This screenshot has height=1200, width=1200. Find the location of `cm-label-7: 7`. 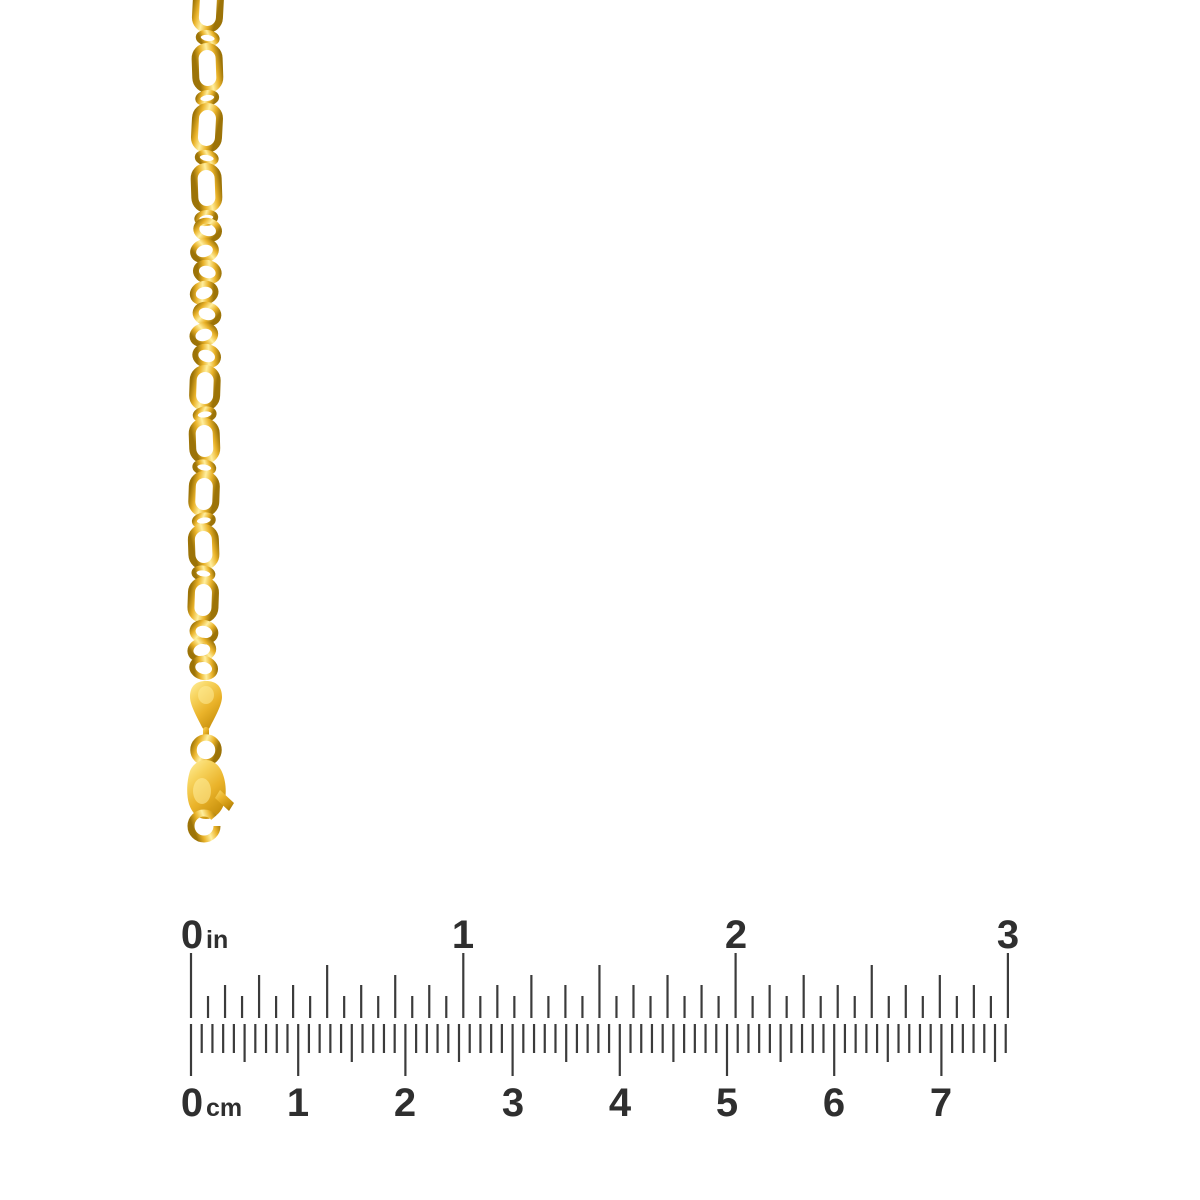

cm-label-7: 7 is located at coordinates (941, 1103).